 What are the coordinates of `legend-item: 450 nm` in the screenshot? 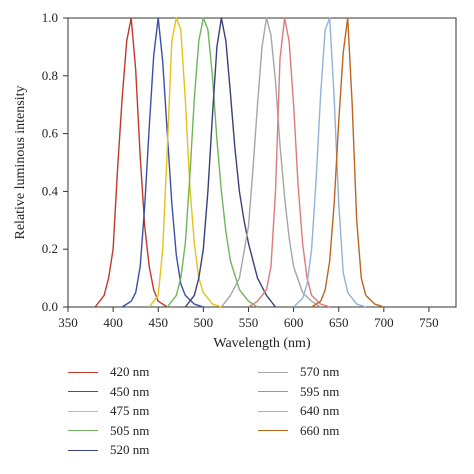 It's located at (108, 392).